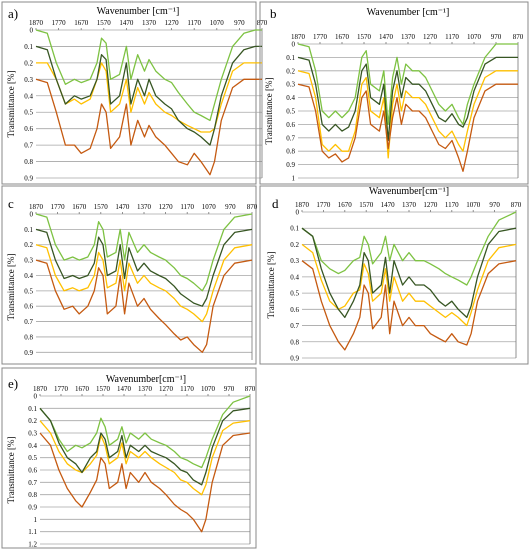 This screenshot has width=530, height=550. Describe the element at coordinates (275, 203) in the screenshot. I see `panel-label: d` at that location.